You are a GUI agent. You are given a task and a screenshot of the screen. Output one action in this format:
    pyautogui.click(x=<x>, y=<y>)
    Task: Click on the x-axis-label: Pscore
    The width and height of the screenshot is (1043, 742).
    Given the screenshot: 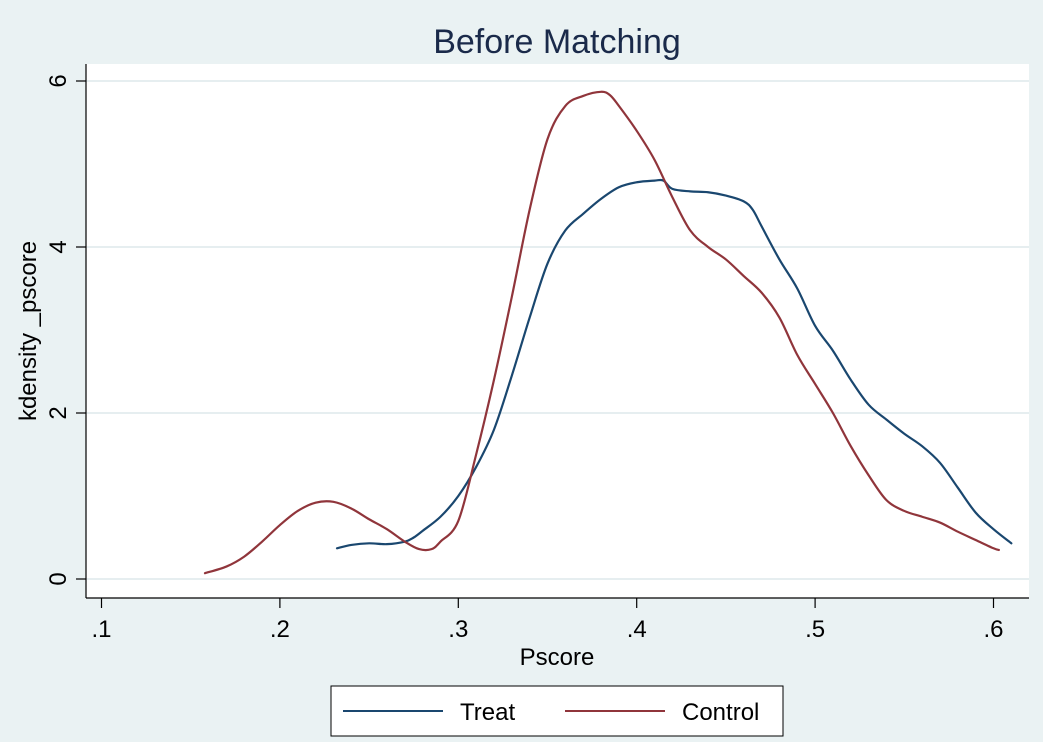 What is the action you would take?
    pyautogui.click(x=557, y=657)
    